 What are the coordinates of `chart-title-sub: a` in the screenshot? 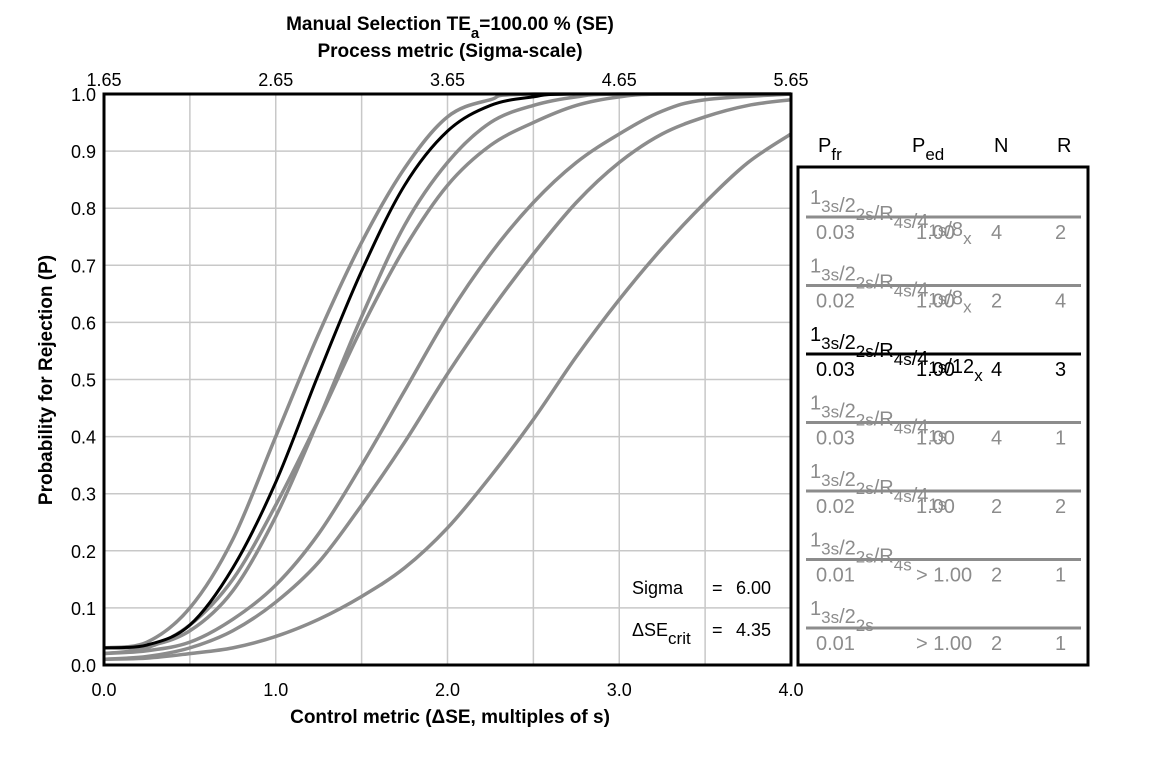 It's located at (475, 33).